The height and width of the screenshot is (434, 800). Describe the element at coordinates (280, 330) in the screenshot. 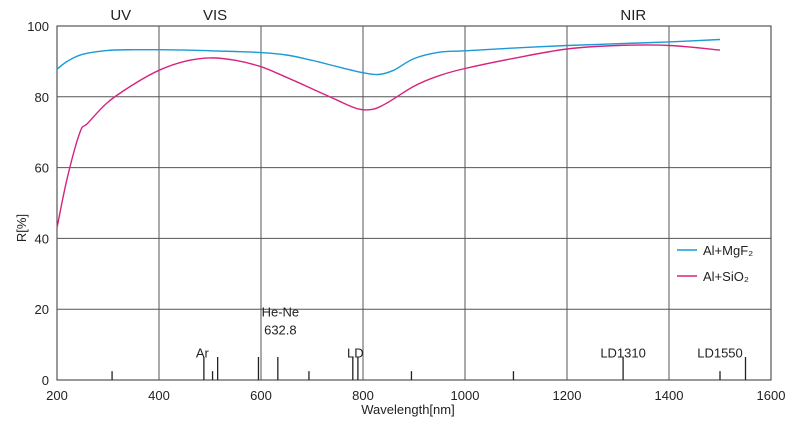

I see `laser-label: 632.8` at that location.